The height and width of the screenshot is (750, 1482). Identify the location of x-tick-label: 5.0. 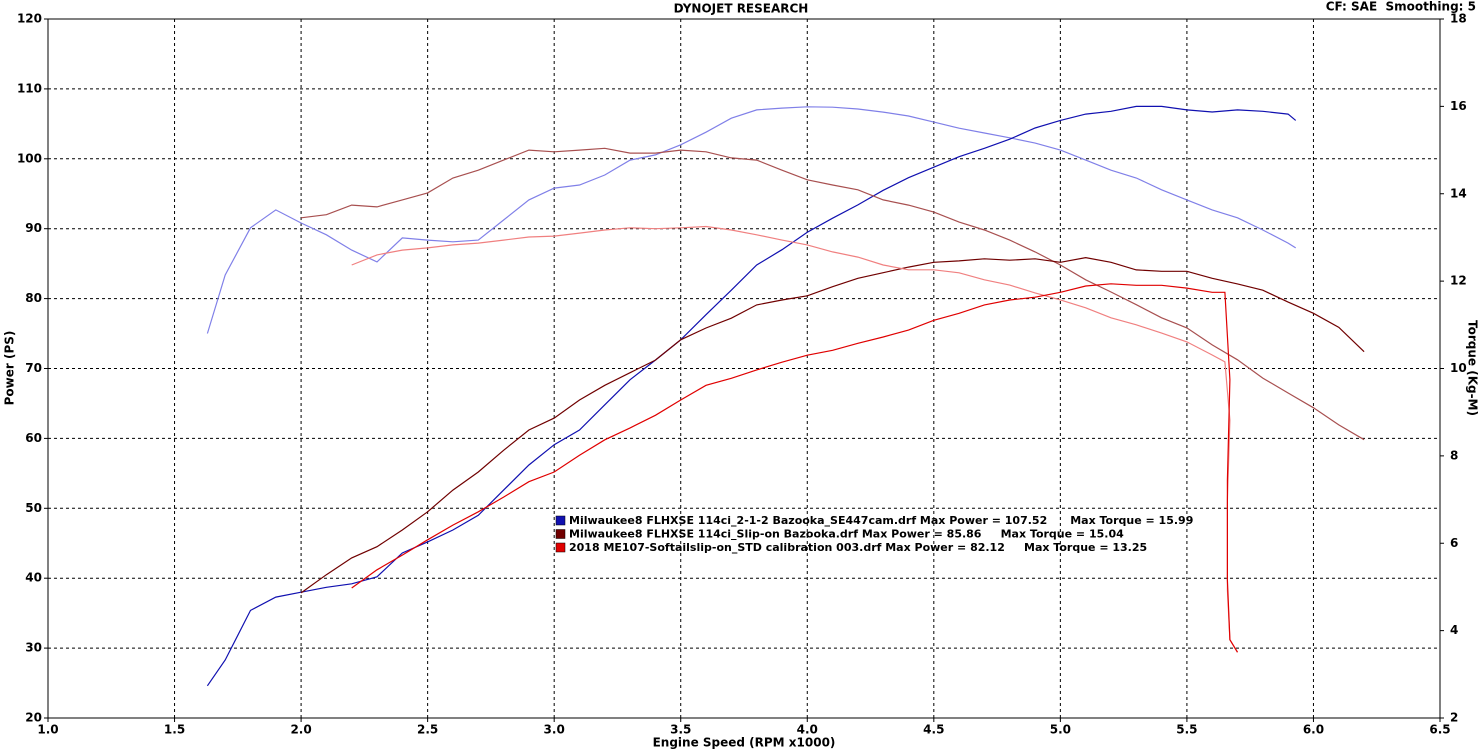
(1060, 730).